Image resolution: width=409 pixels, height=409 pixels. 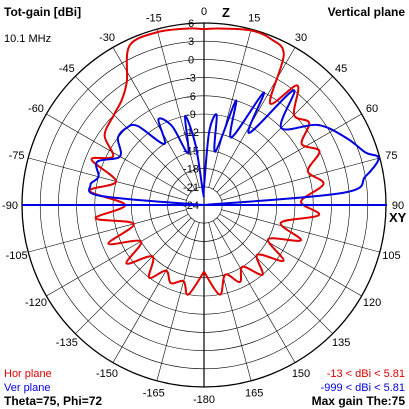 I want to click on angle-tick-label: -135, so click(x=67, y=343).